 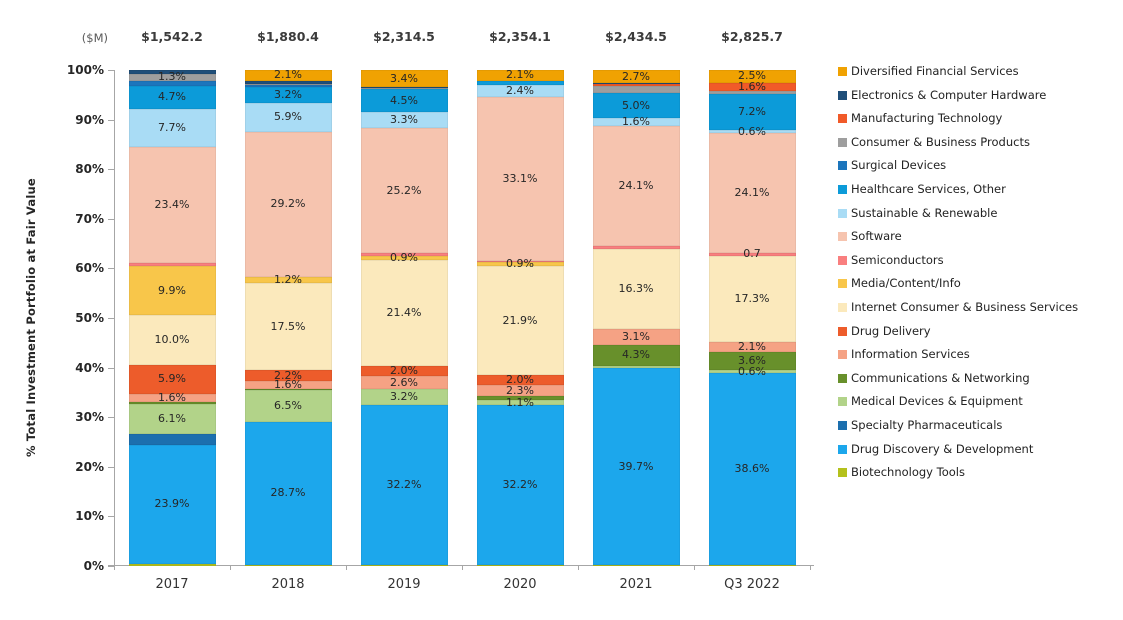 I want to click on segment-label: 25.2%, so click(x=404, y=190).